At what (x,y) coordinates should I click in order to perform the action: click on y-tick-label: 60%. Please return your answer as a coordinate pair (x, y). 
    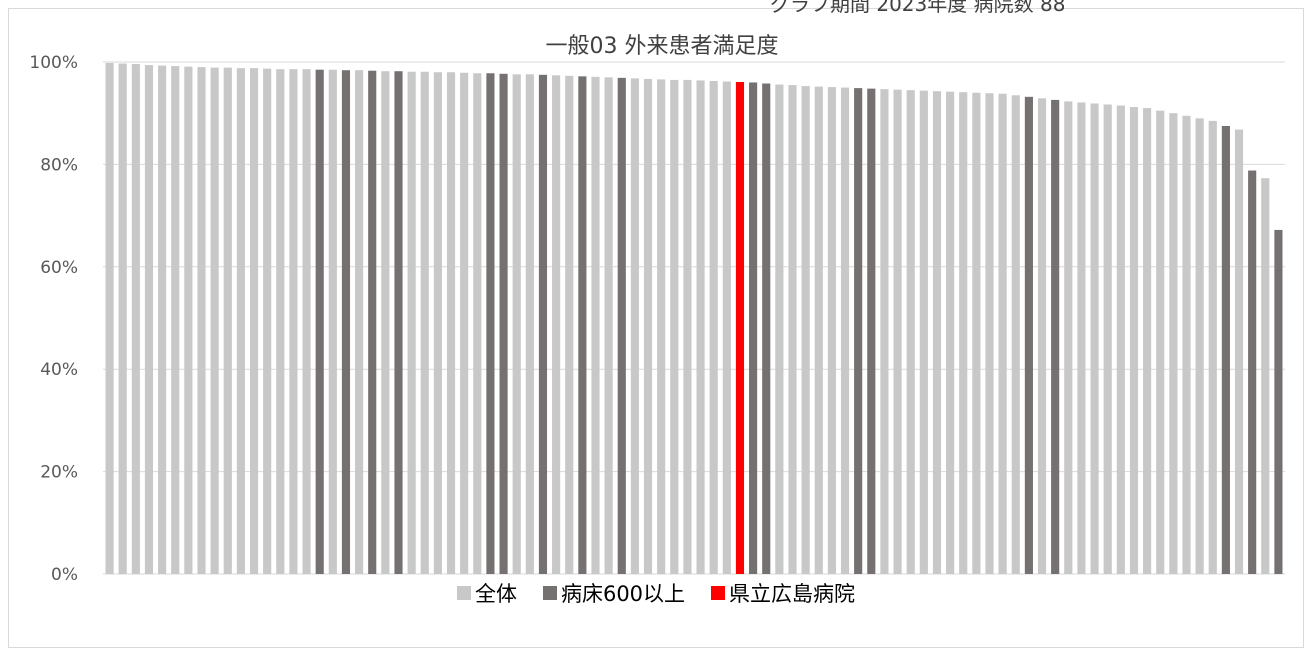
    Looking at the image, I should click on (59, 268).